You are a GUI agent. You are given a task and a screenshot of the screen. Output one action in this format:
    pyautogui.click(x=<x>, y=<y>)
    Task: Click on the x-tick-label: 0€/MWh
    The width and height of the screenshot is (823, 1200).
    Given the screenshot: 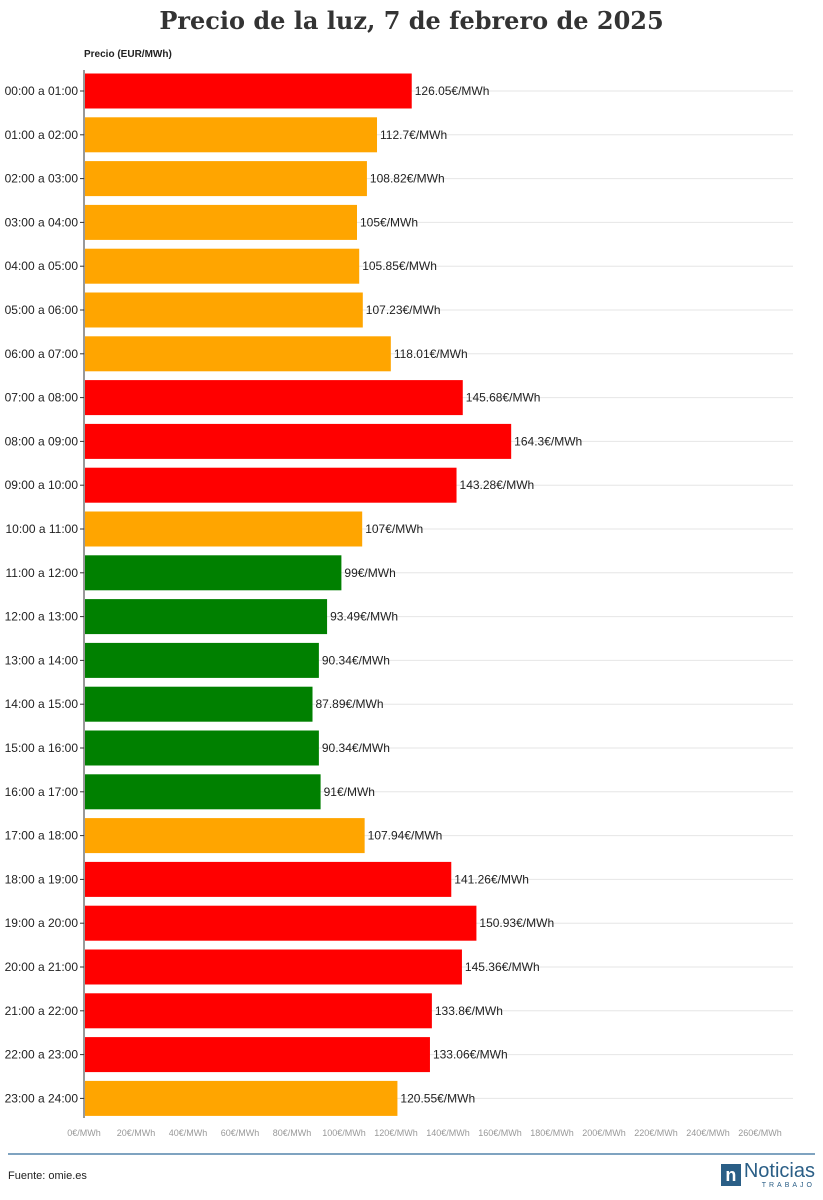 What is the action you would take?
    pyautogui.click(x=84, y=1133)
    